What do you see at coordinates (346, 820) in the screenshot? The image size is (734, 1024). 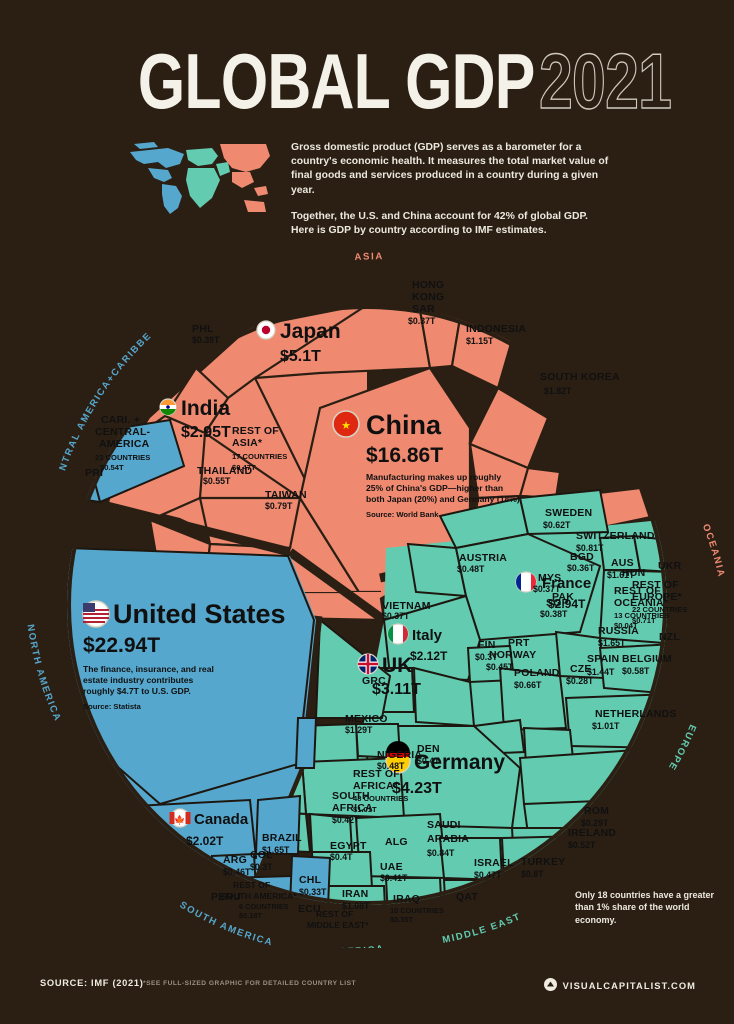 I see `label-south-africa-value: $0.42T` at bounding box center [346, 820].